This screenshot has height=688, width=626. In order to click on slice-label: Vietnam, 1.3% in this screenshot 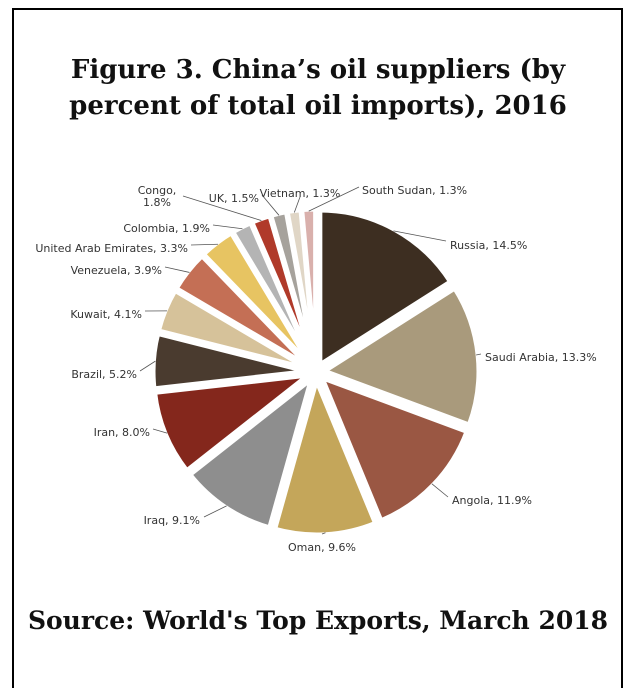, I will do `click(300, 193)`.